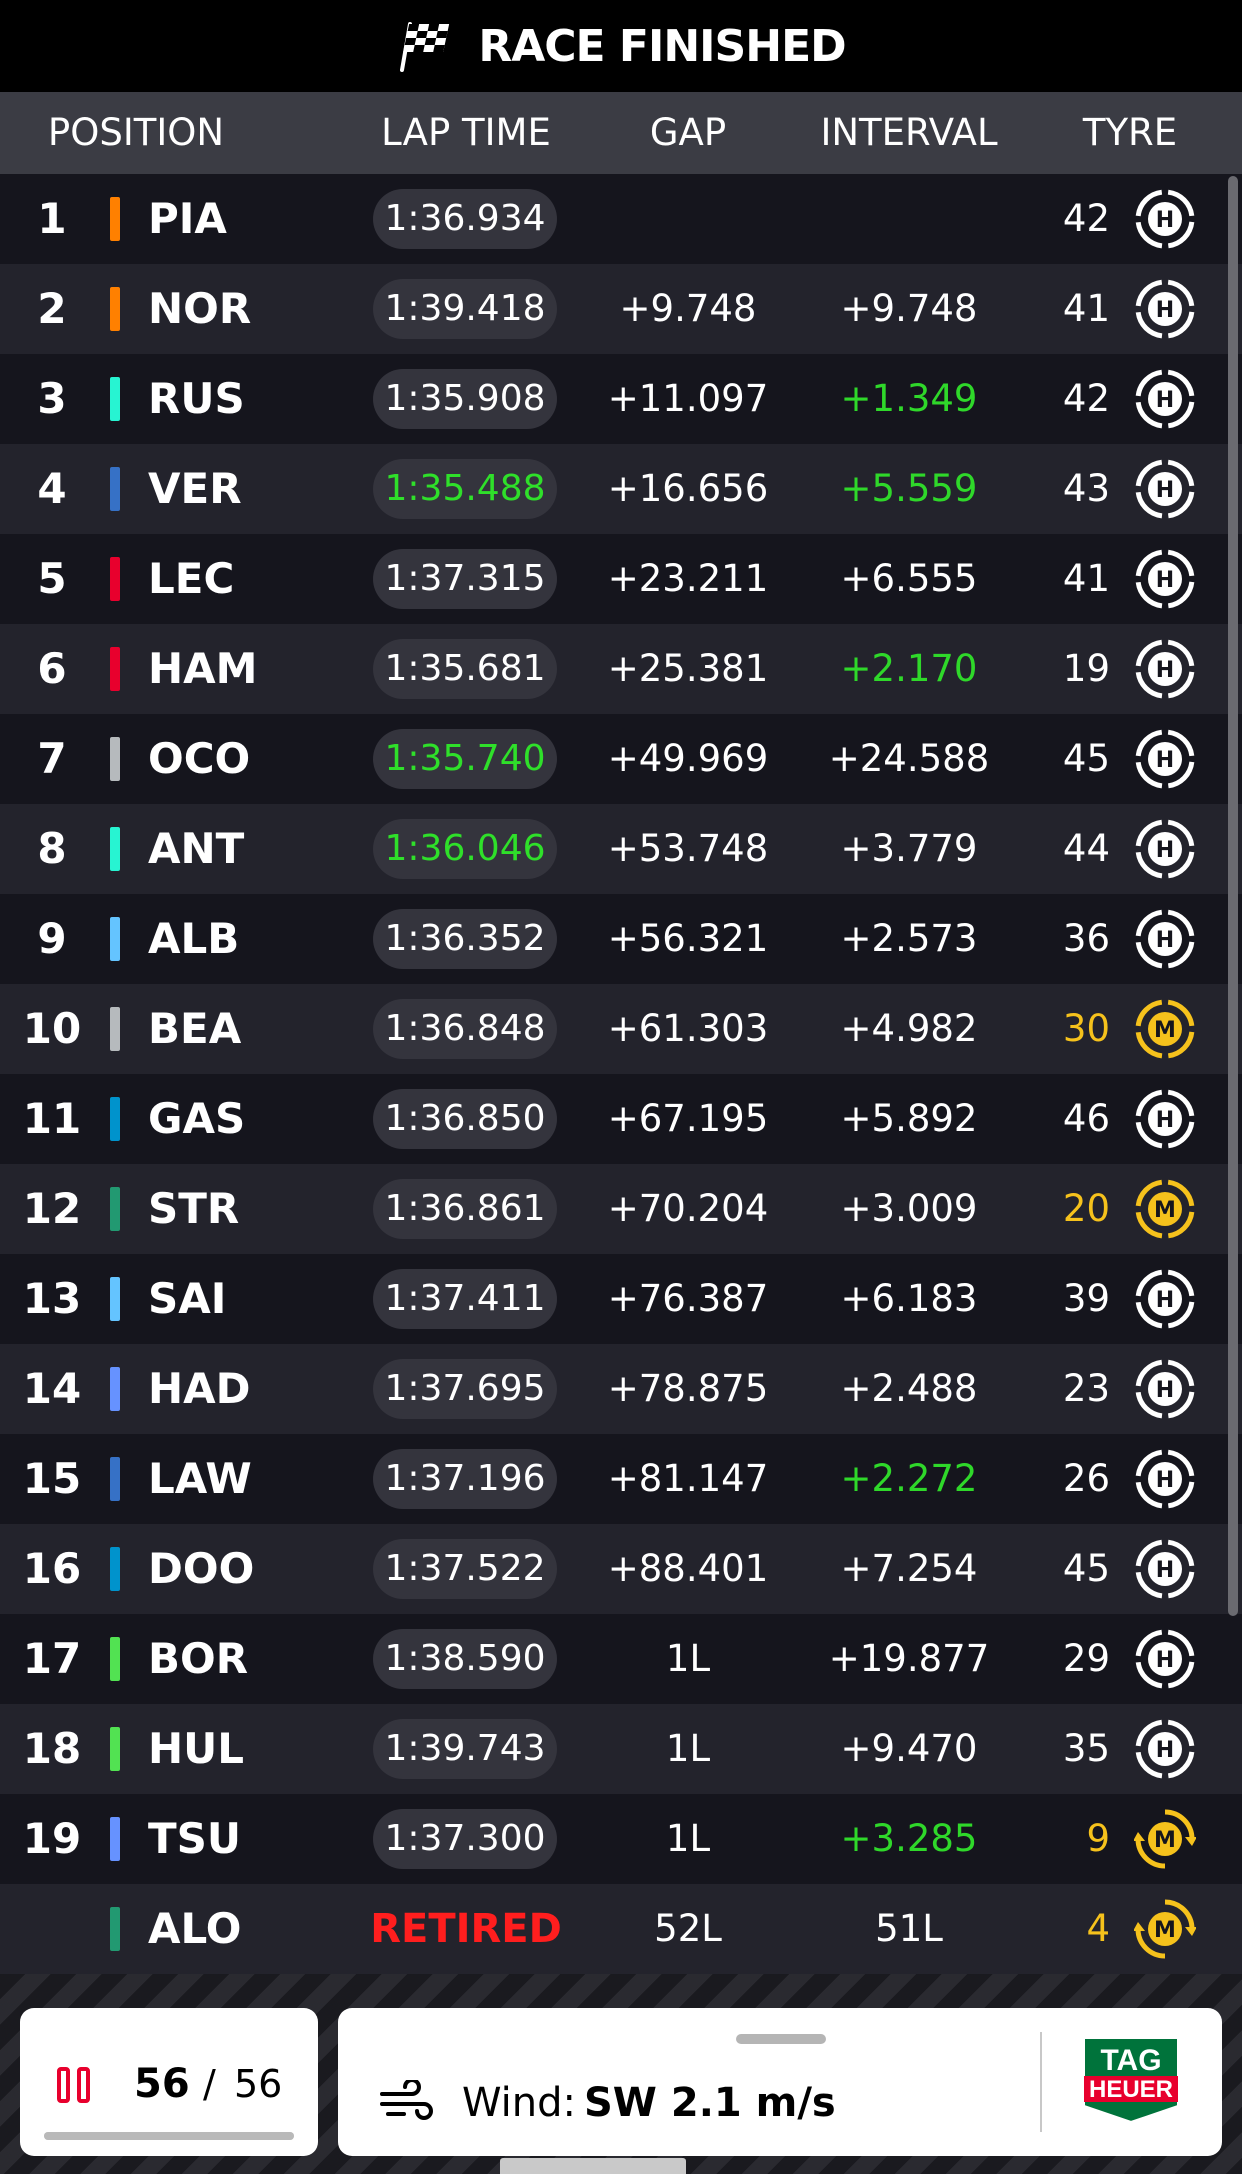 The height and width of the screenshot is (2174, 1242). What do you see at coordinates (621, 1299) in the screenshot?
I see `table-row: 13 SAI 1:37.411 +76.387 +6.183 39 H` at bounding box center [621, 1299].